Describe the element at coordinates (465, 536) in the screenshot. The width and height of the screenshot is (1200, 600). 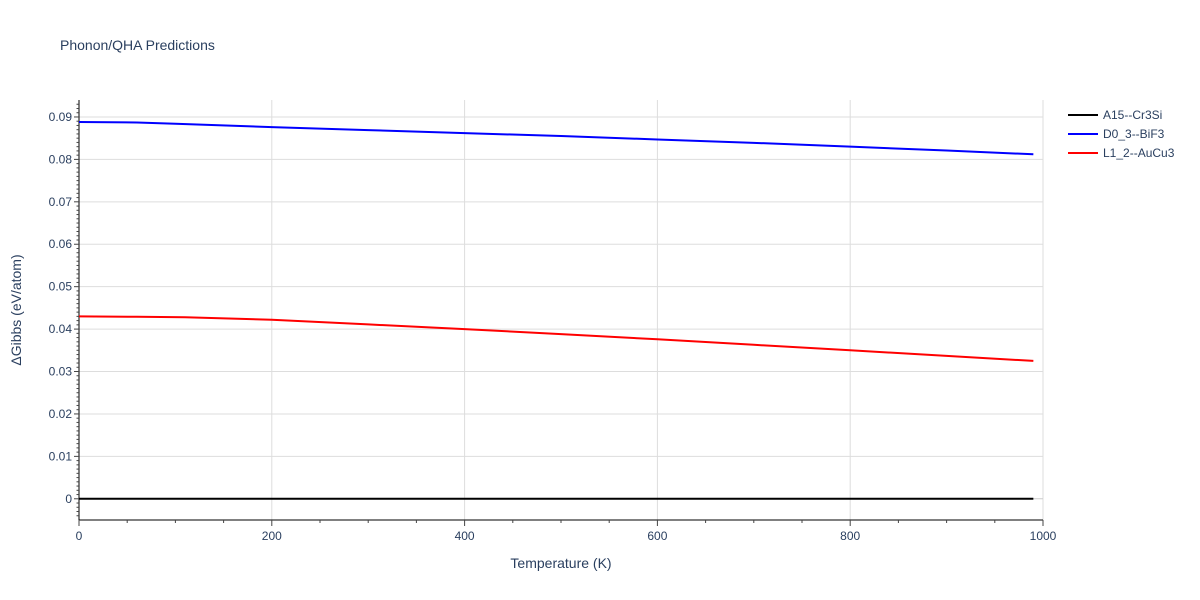
I see `x-tick-label: 400` at that location.